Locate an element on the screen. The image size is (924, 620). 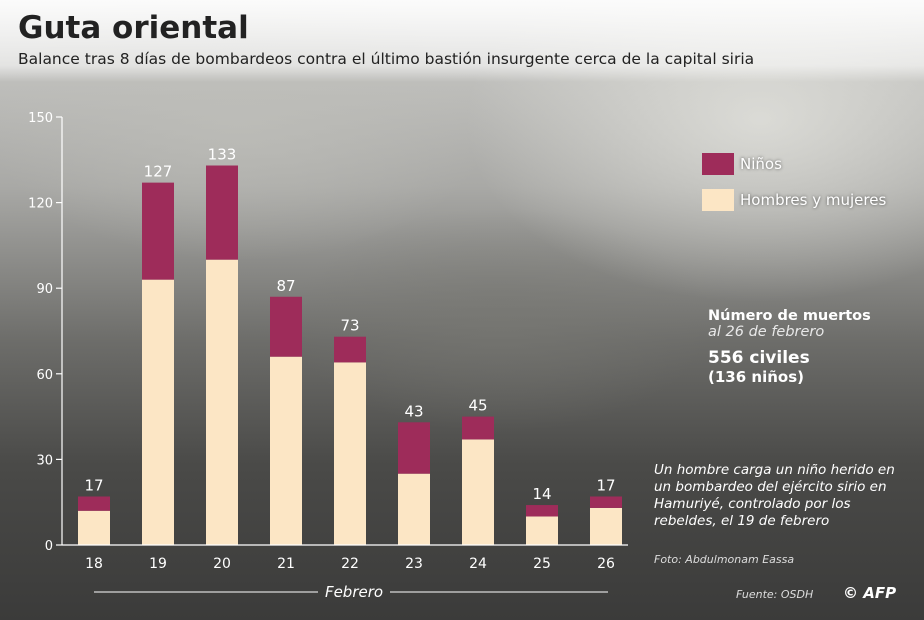
page-title: Guta oriental is located at coordinates (133, 28).